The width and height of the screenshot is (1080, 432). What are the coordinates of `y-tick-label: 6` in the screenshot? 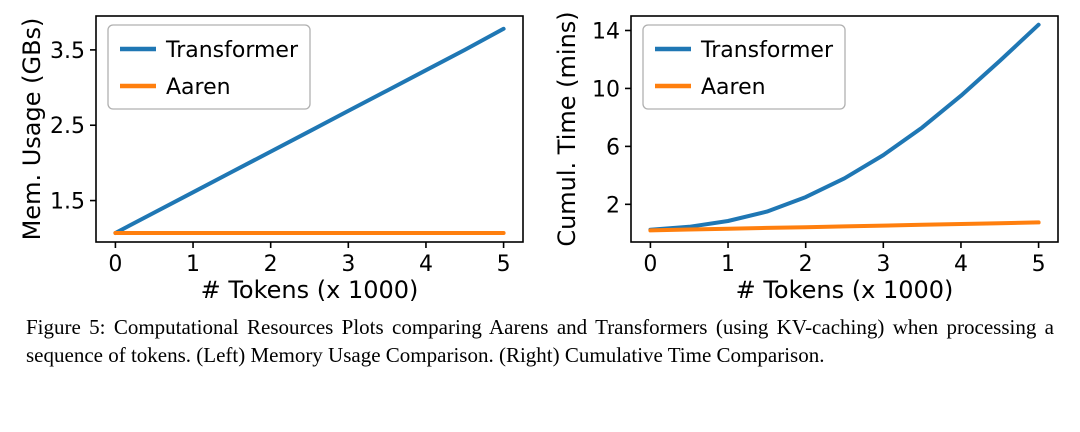 It's located at (613, 147).